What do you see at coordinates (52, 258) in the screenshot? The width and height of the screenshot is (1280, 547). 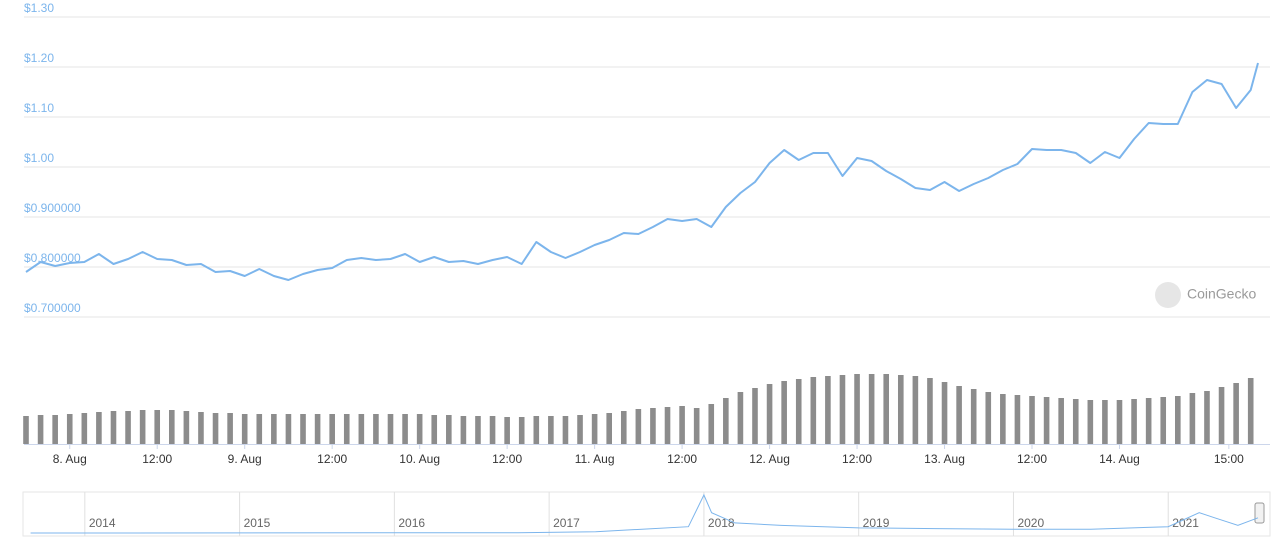 I see `y-tick-label: $0.800000` at bounding box center [52, 258].